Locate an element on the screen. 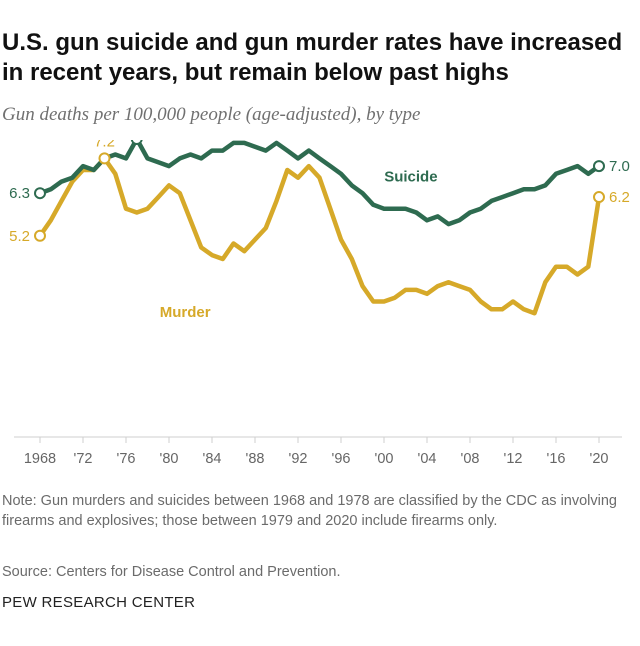  data-label: 7.2 is located at coordinates (104, 145).